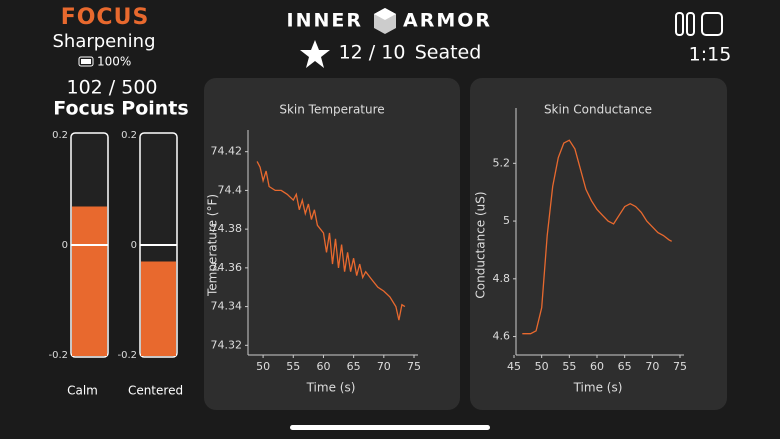  I want to click on posture: Seated, so click(448, 53).